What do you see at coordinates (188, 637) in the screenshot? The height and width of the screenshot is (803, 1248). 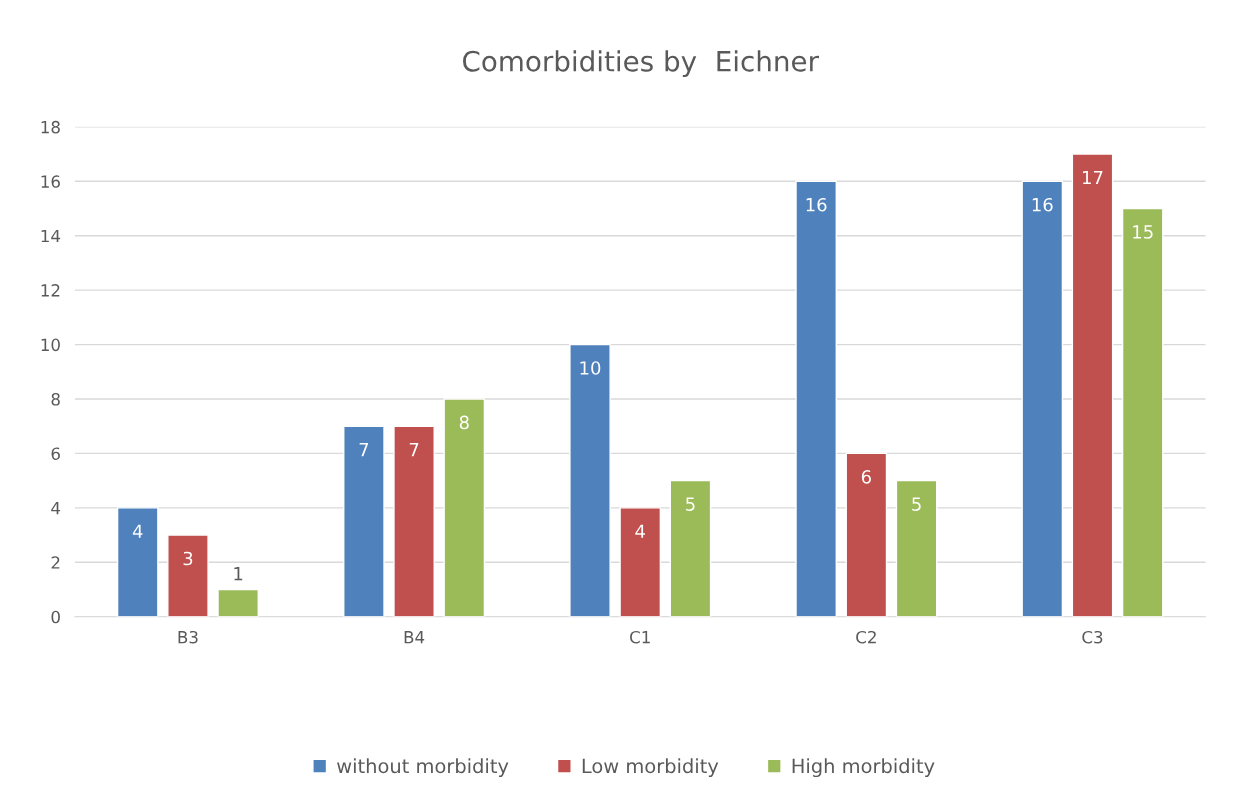 I see `x-tick-label: B3` at bounding box center [188, 637].